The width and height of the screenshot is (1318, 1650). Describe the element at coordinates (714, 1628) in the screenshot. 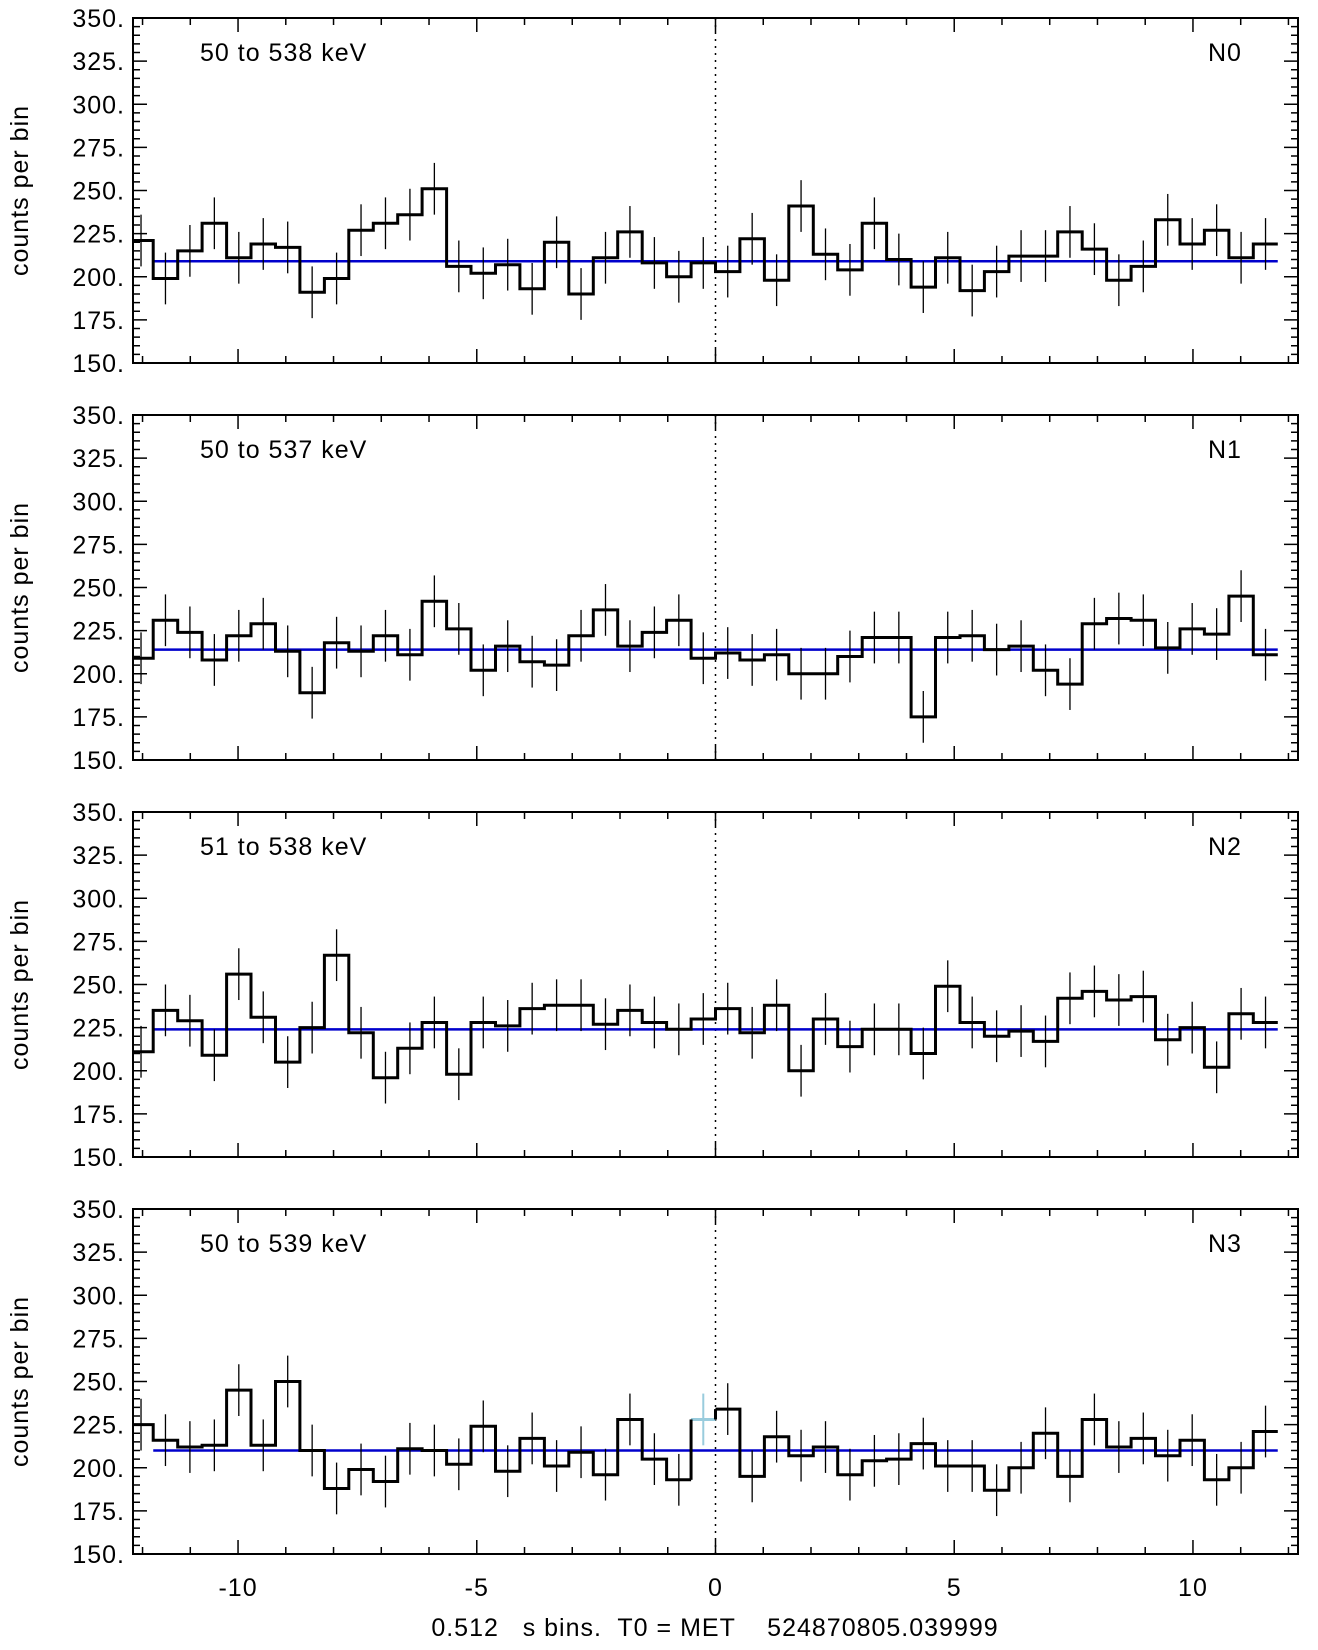

I see `x-axis-title: 0.512 s bins. T0 = MET 524870805.039999` at that location.